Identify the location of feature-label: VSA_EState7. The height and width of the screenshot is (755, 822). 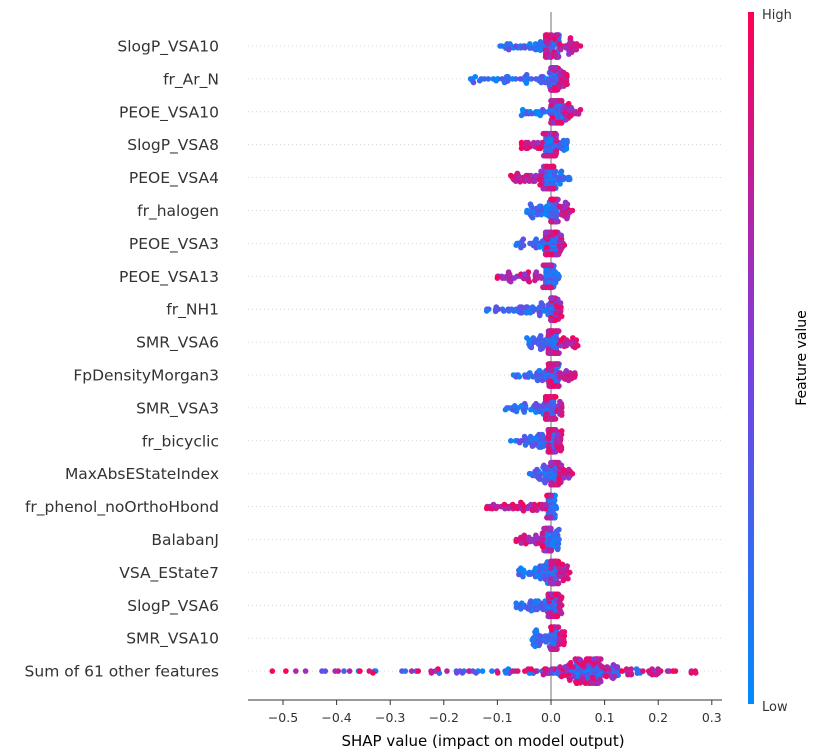
(169, 573).